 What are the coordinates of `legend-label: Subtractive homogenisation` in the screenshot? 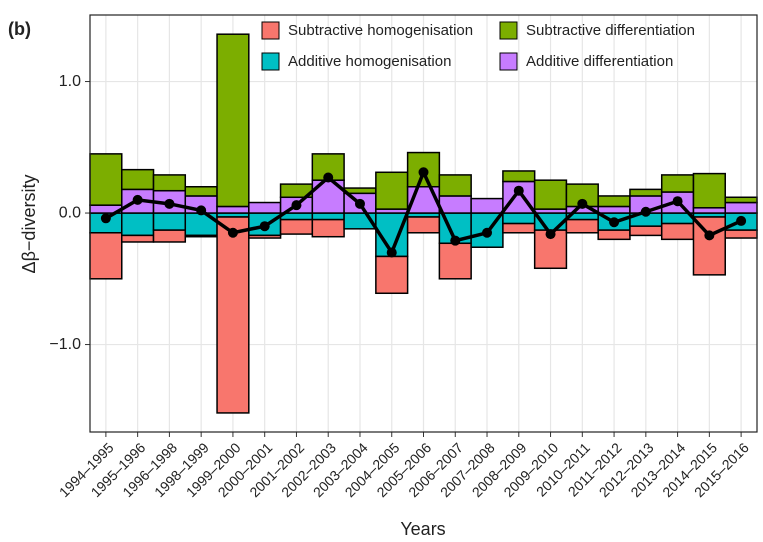 It's located at (380, 30).